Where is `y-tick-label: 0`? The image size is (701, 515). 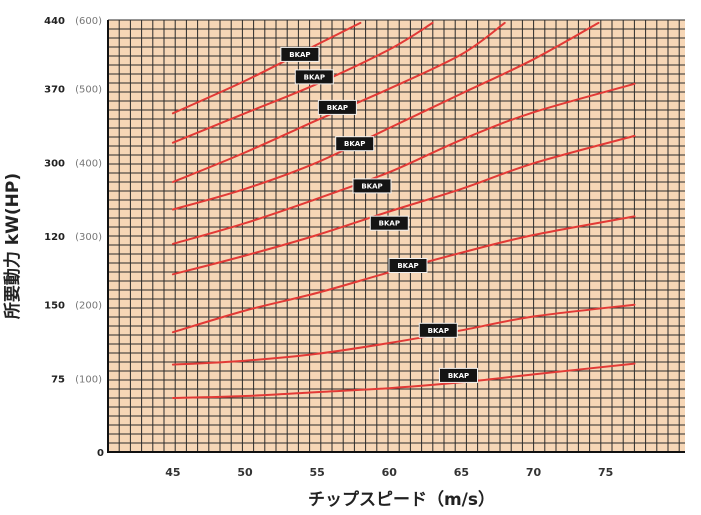
y-tick-label: 0 is located at coordinates (100, 453).